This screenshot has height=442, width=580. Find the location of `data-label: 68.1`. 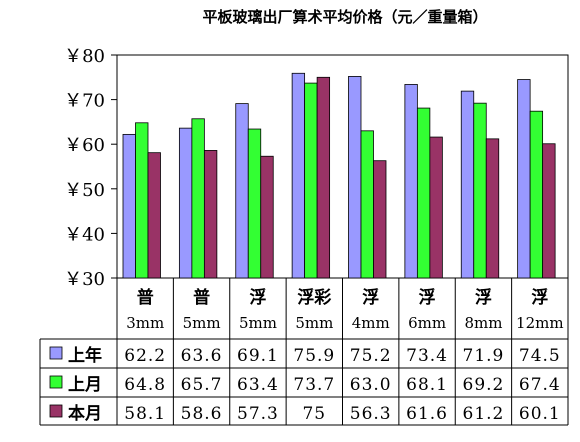

data-label: 68.1 is located at coordinates (427, 385).